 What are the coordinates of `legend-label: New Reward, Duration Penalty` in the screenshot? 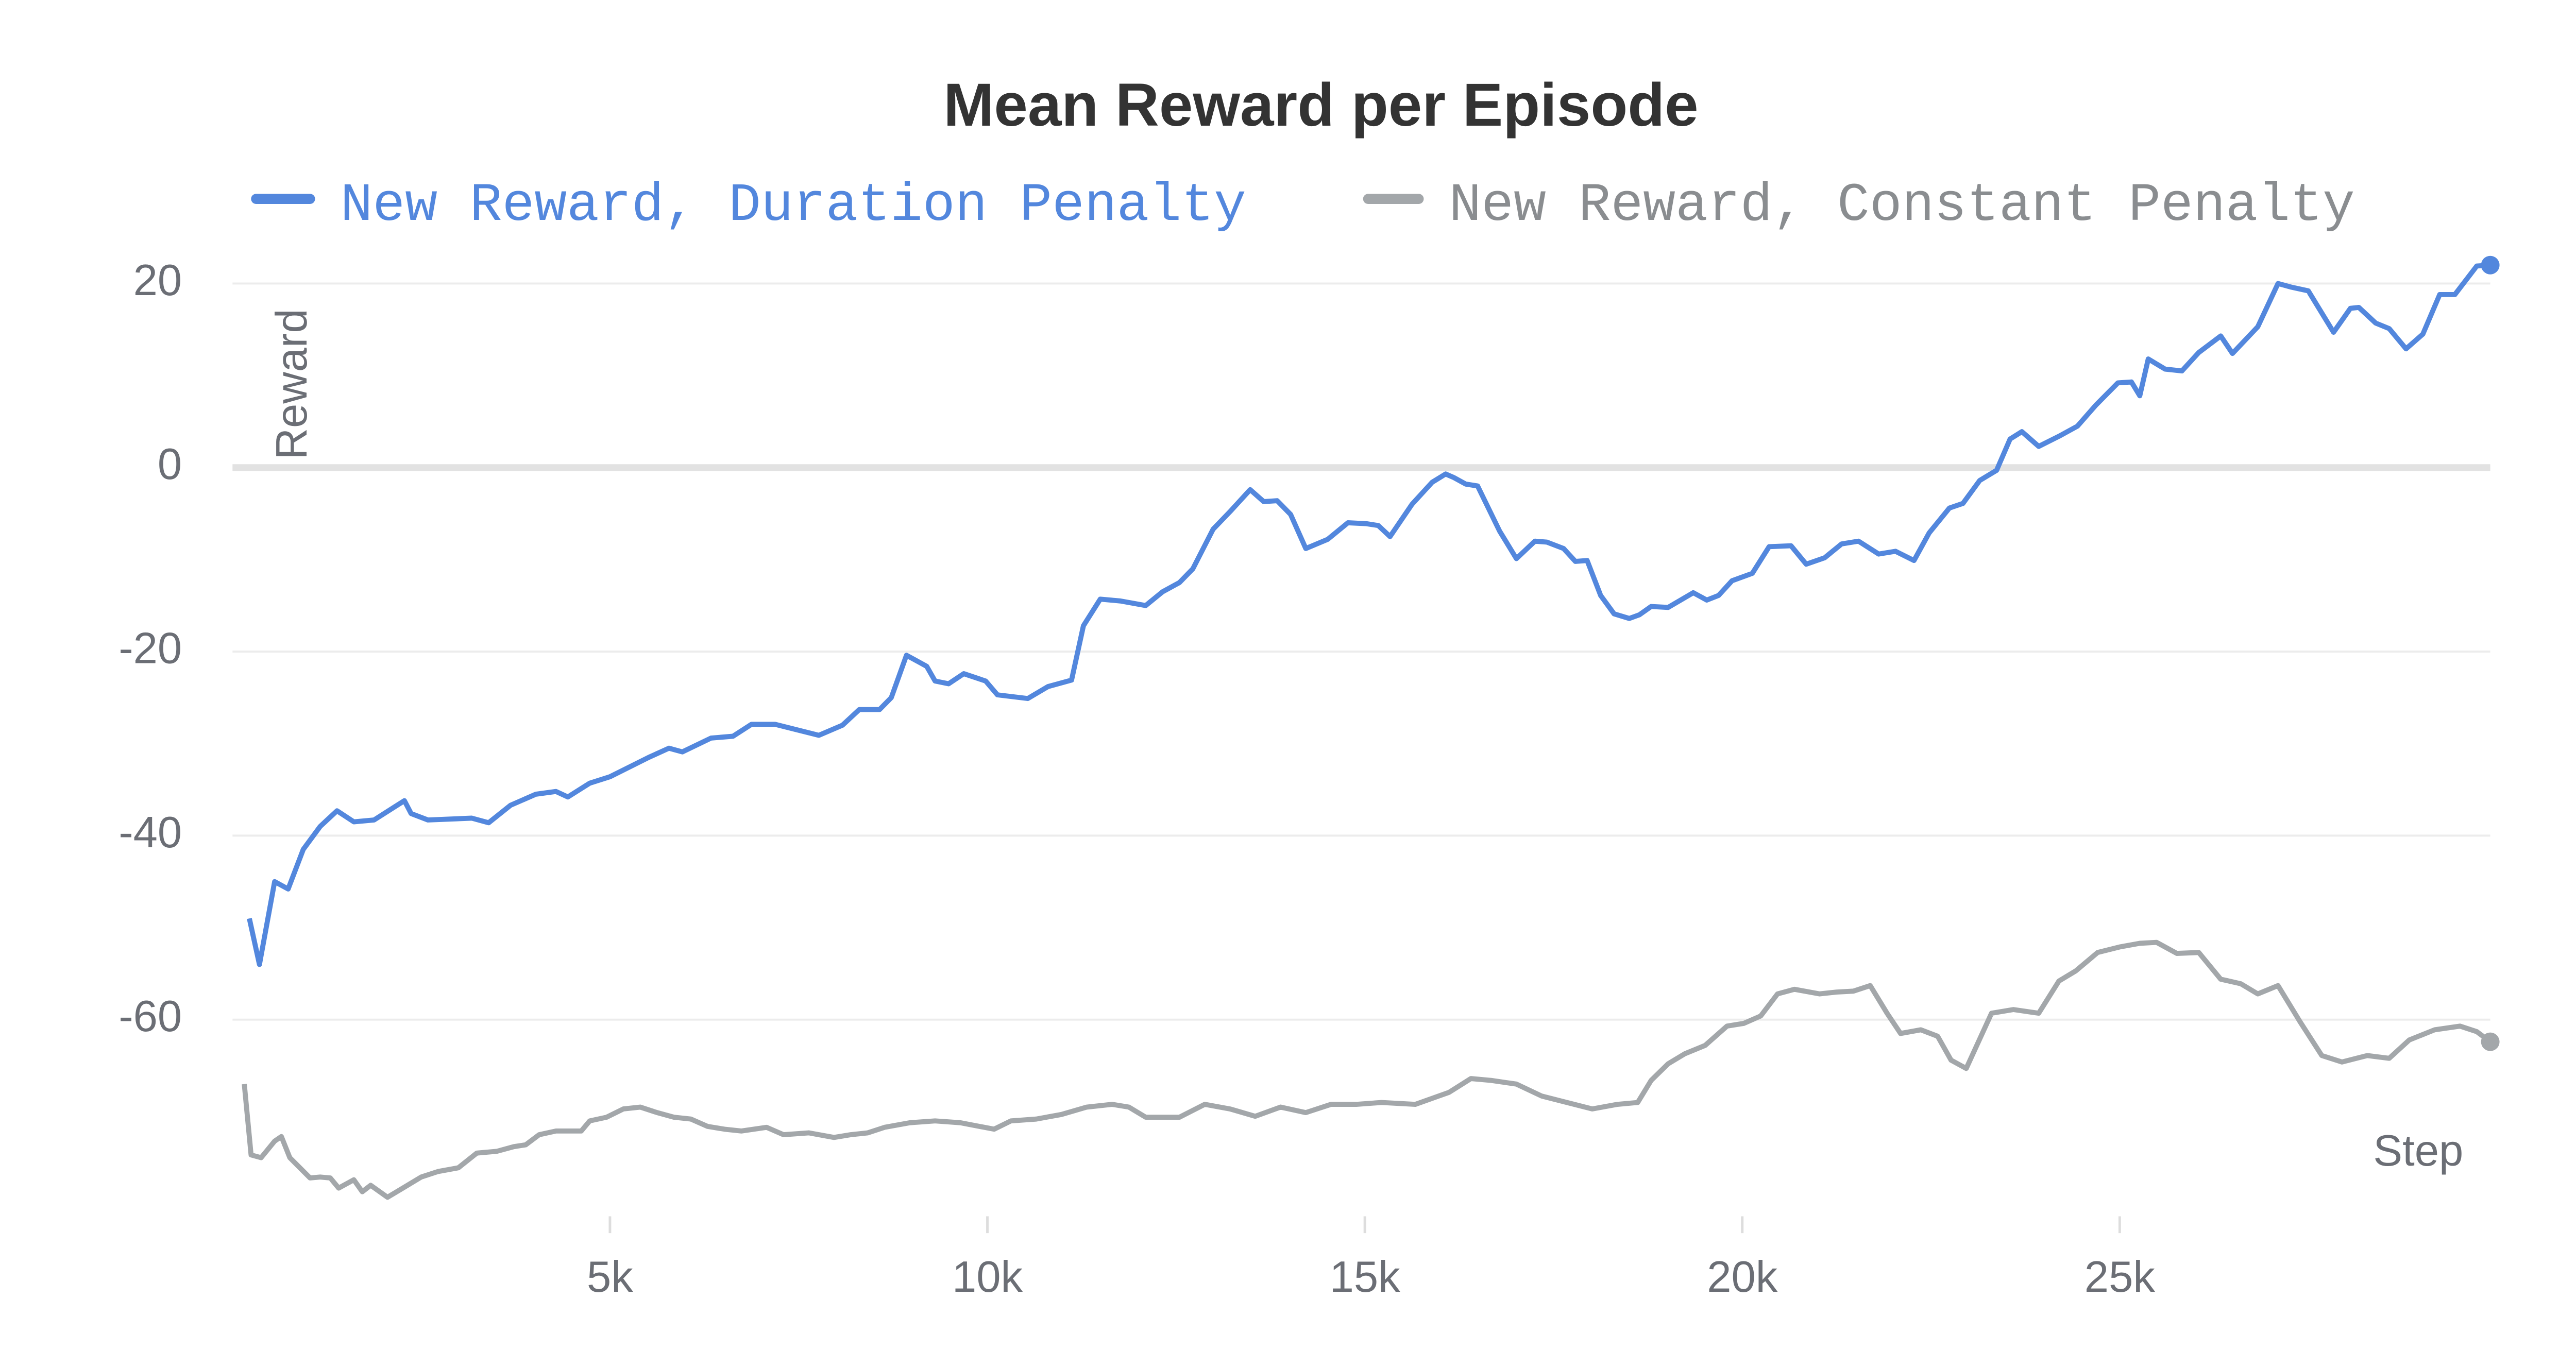 It's located at (793, 206).